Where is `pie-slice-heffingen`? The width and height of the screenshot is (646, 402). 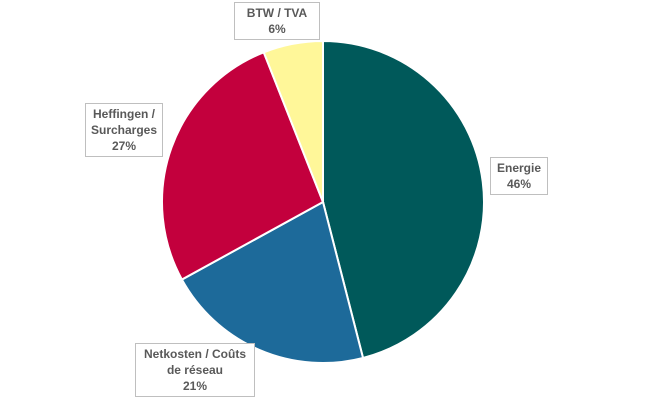
pie-slice-heffingen is located at coordinates (243, 166).